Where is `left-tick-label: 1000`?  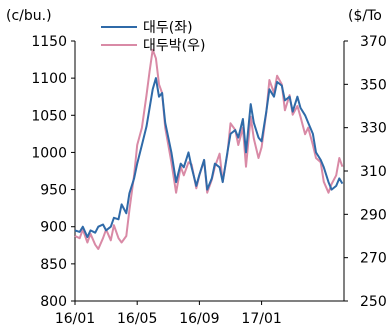 left-tick-label: 1000 is located at coordinates (49, 153).